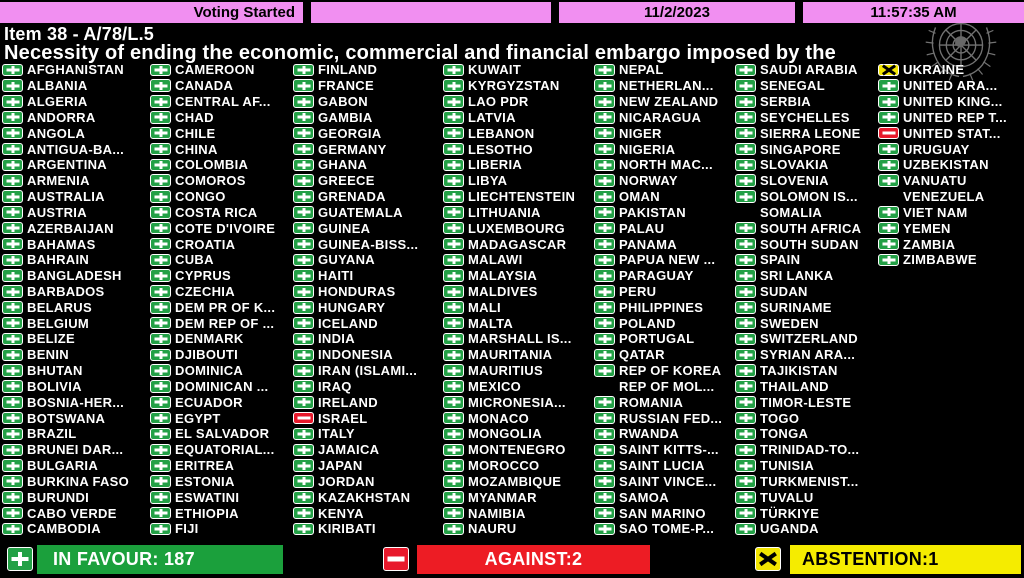 The height and width of the screenshot is (578, 1024). Describe the element at coordinates (75, 497) in the screenshot. I see `country-row: BURUNDI` at that location.